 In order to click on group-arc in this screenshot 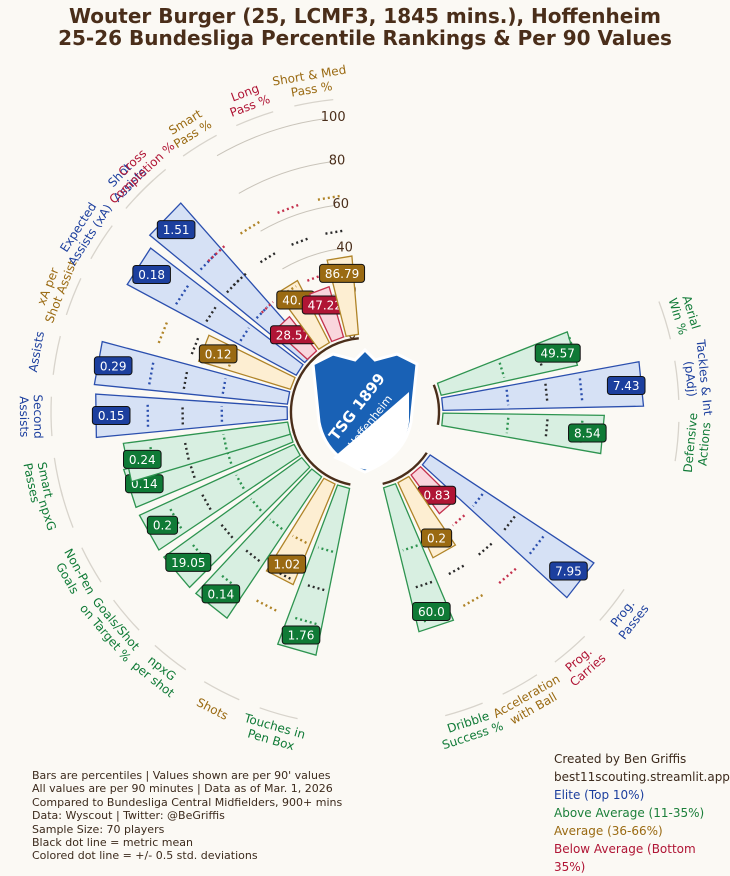, I will do `click(436, 405)`.